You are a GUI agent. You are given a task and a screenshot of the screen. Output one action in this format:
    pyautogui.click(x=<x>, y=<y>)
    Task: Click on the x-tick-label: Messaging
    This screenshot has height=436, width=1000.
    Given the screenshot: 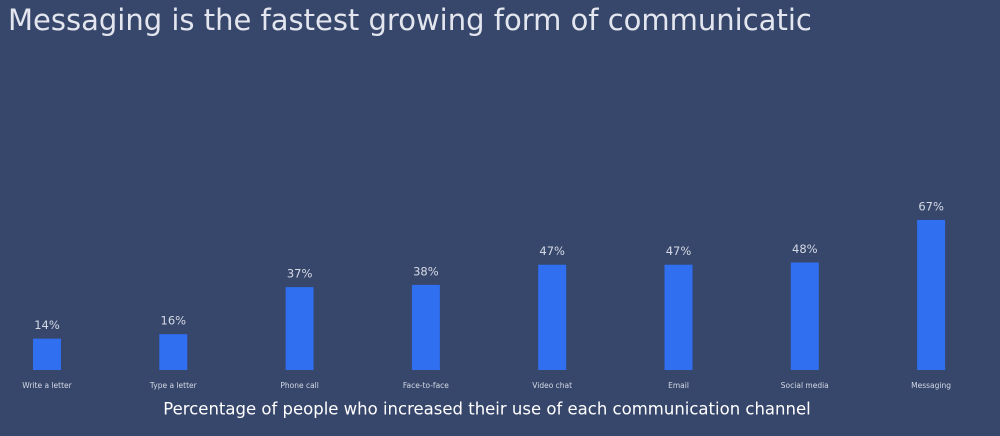 What is the action you would take?
    pyautogui.click(x=931, y=385)
    